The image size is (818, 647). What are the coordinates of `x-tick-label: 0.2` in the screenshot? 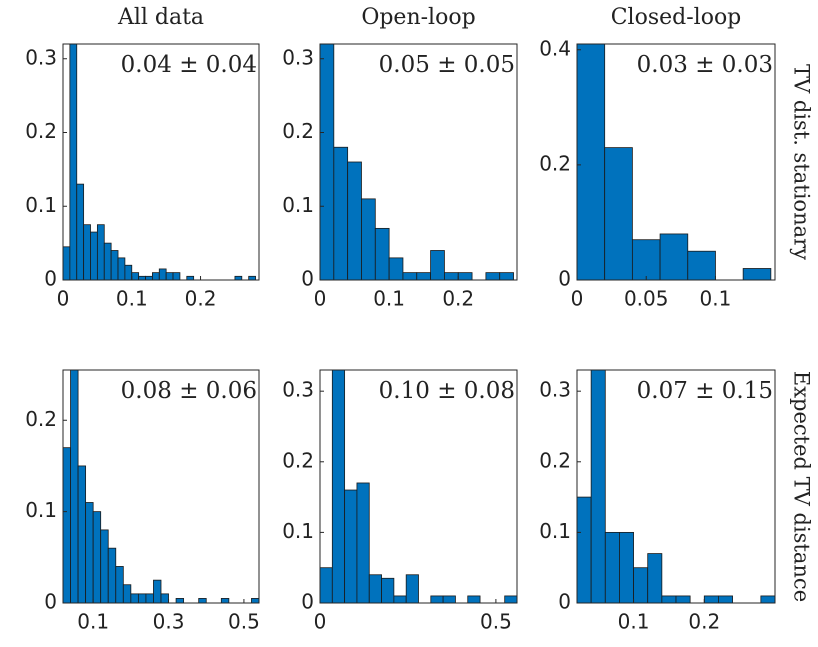 It's located at (458, 299).